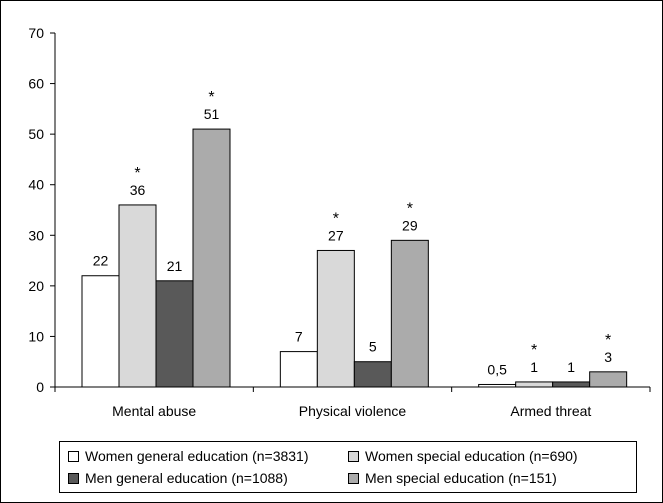  I want to click on y-tick-label: 40, so click(36, 185).